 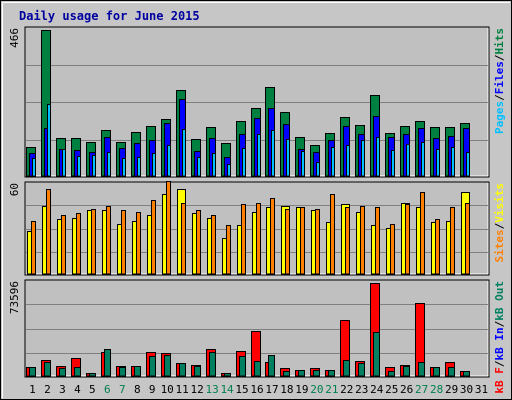 I want to click on x-tick-label: 23, so click(x=361, y=389).